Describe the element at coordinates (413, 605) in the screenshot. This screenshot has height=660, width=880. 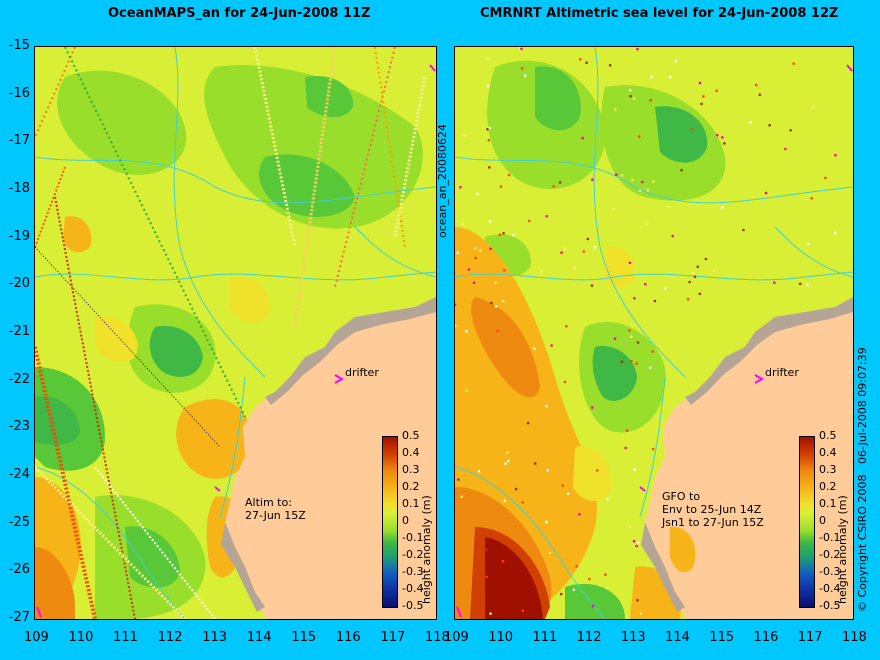
I see `colorbar-tick-label: -0.5` at that location.